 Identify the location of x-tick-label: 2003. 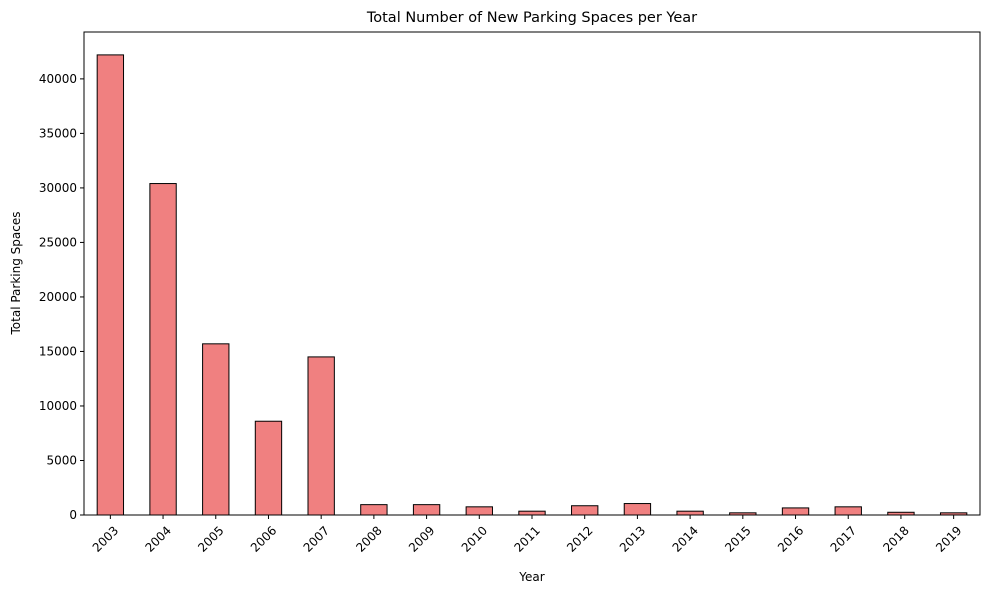
(105, 538).